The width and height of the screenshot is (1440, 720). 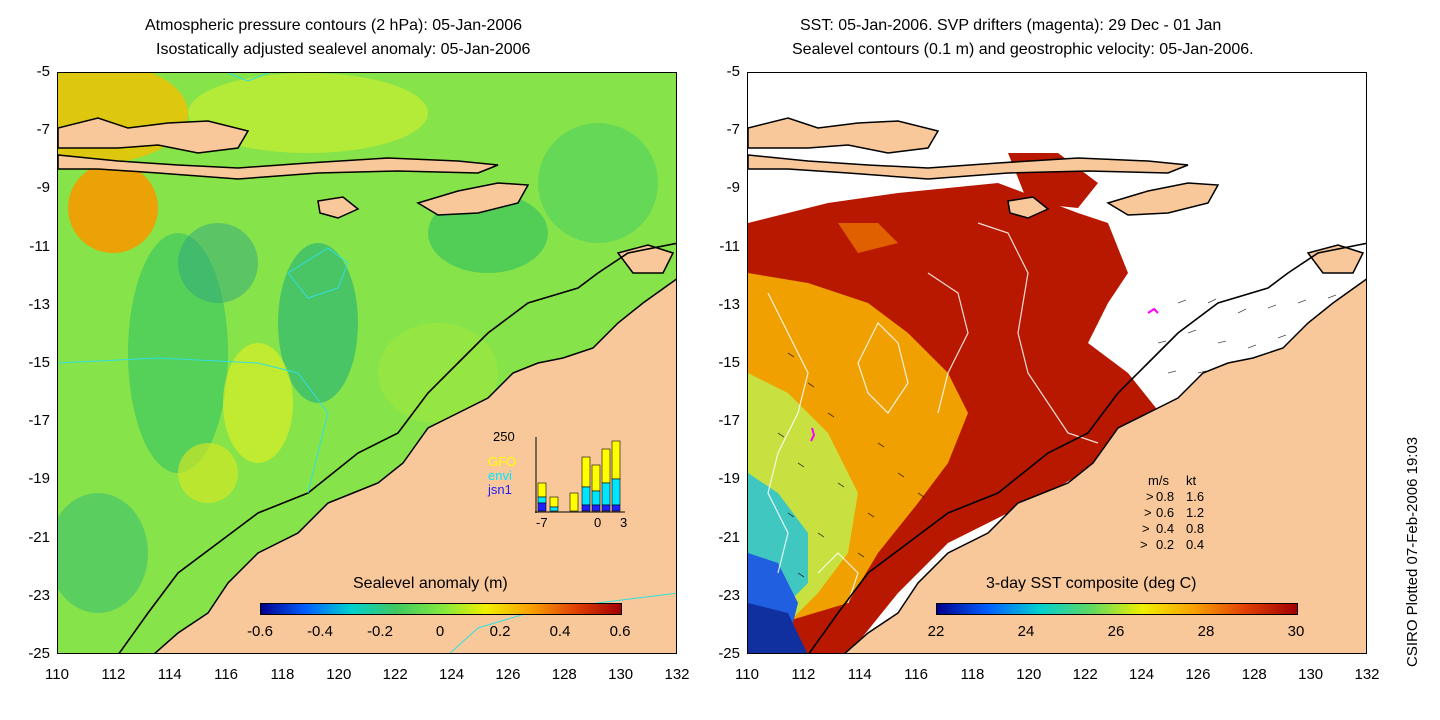 What do you see at coordinates (560, 631) in the screenshot?
I see `sla-tick-label: 0.4` at bounding box center [560, 631].